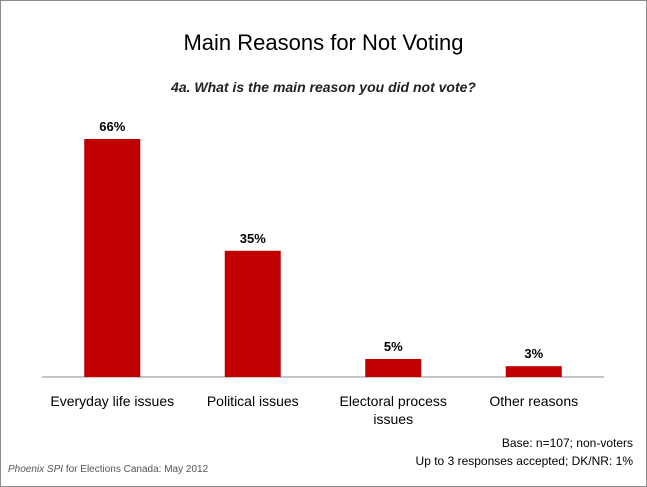  Describe the element at coordinates (136, 469) in the screenshot. I see `source-client: for Elections Canada: May 2012` at that location.